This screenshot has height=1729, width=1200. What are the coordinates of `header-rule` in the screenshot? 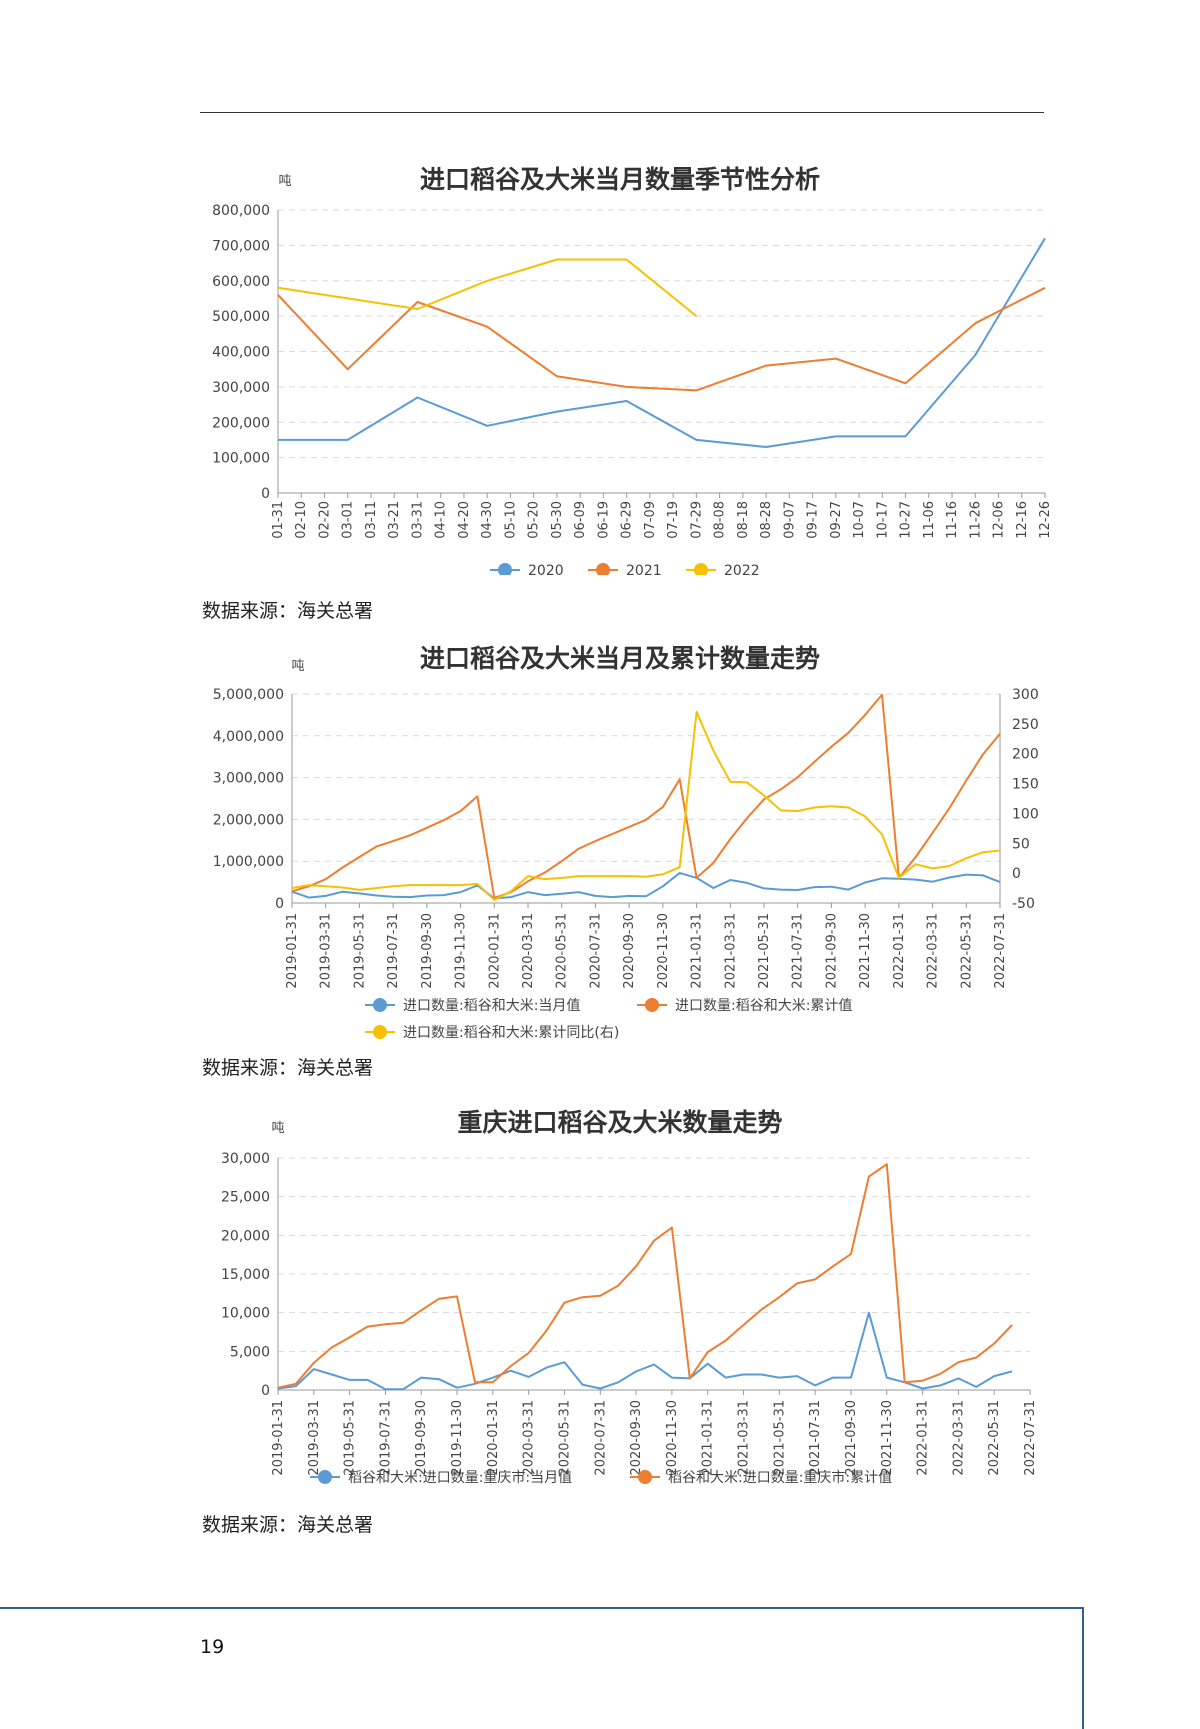 It's located at (622, 112).